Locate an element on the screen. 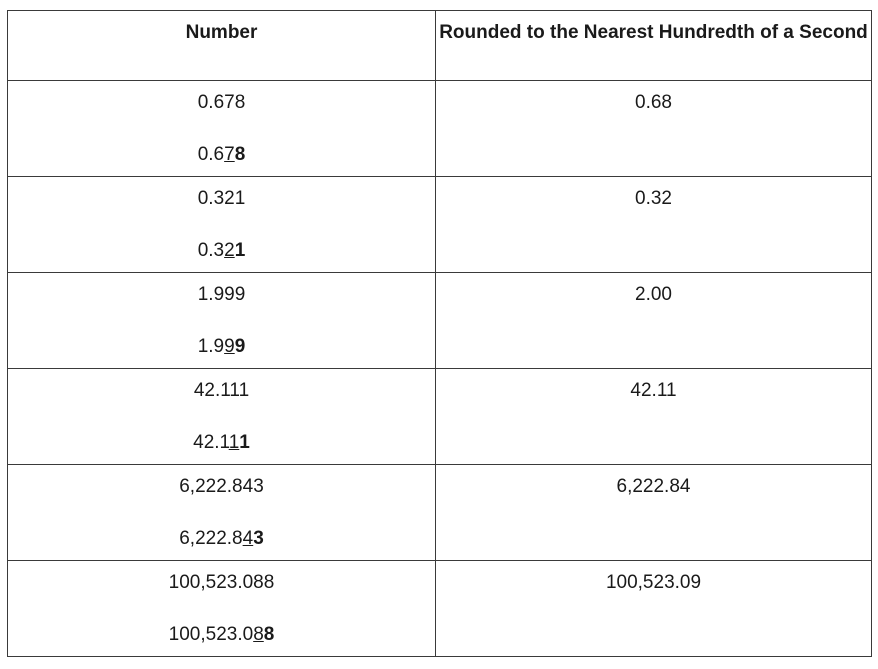 This screenshot has width=878, height=669. rounded-value: 42.11 is located at coordinates (653, 390).